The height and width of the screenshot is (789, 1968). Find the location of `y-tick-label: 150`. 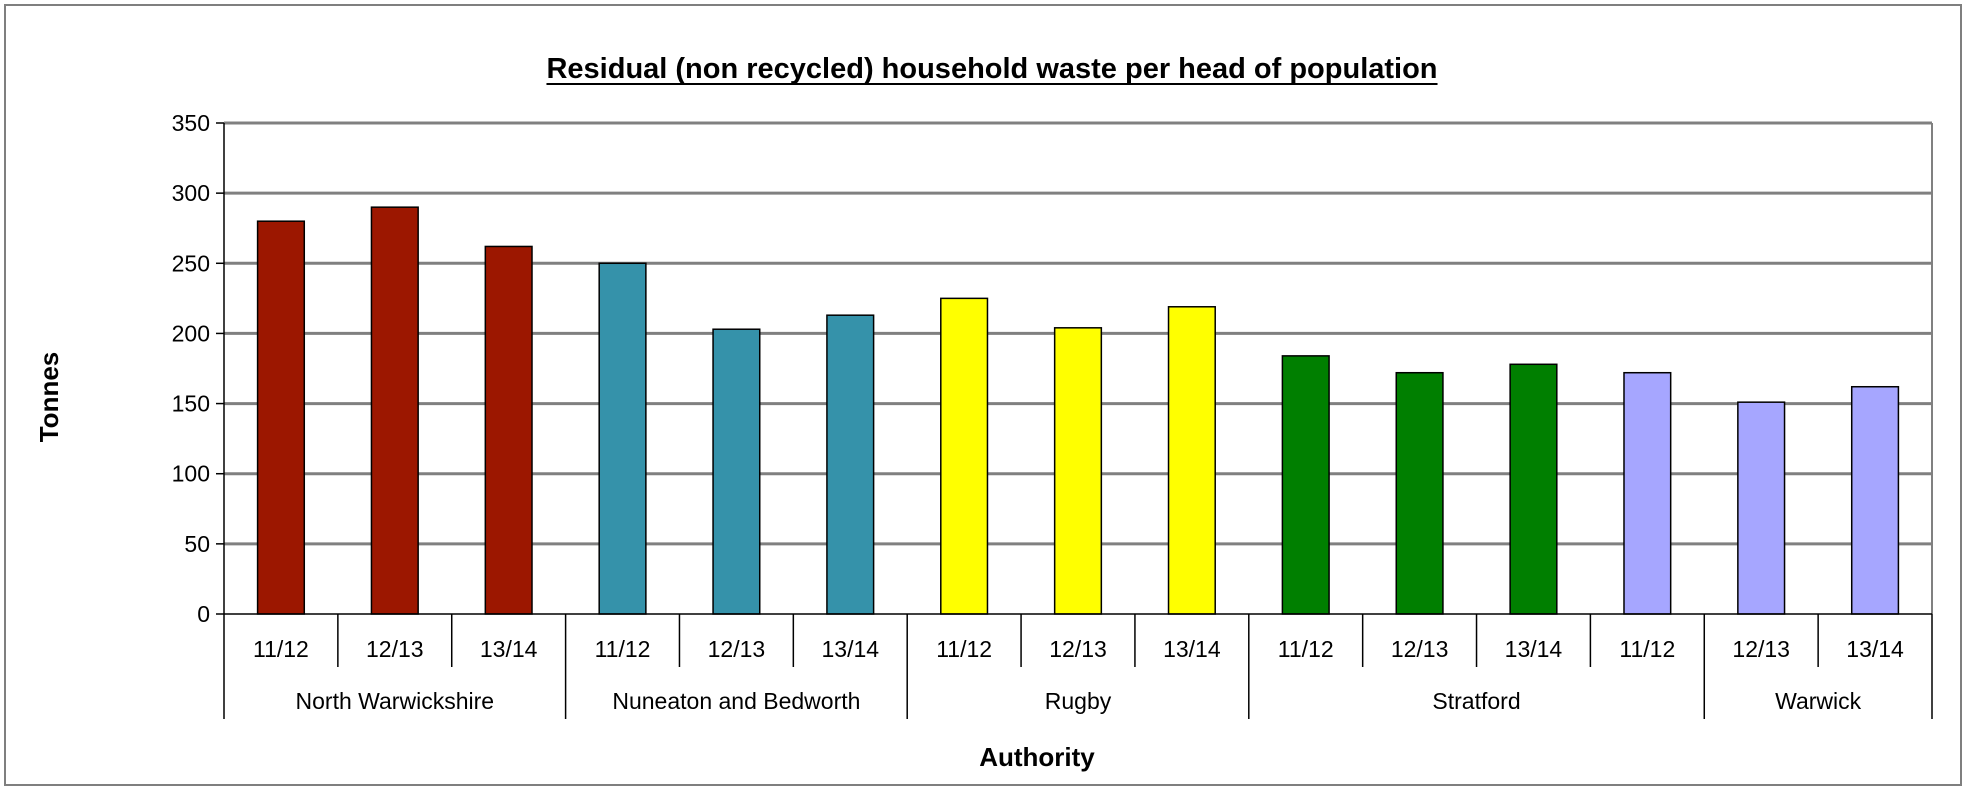

y-tick-label: 150 is located at coordinates (191, 404).